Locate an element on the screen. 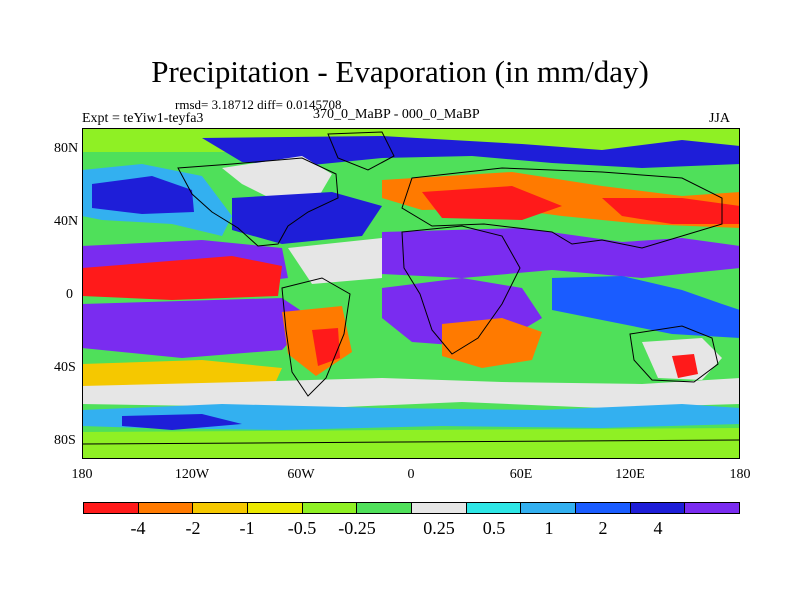 The height and width of the screenshot is (600, 800). lon-label-0: 0 is located at coordinates (411, 474).